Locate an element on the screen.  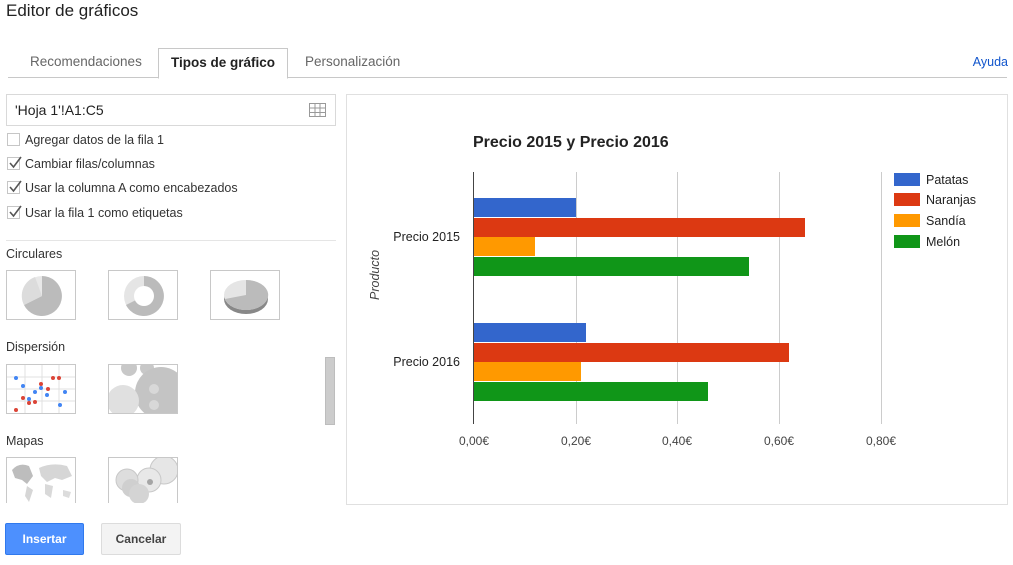
data-range-value: 'Hoja 1'!A1:C5 is located at coordinates (59, 110).